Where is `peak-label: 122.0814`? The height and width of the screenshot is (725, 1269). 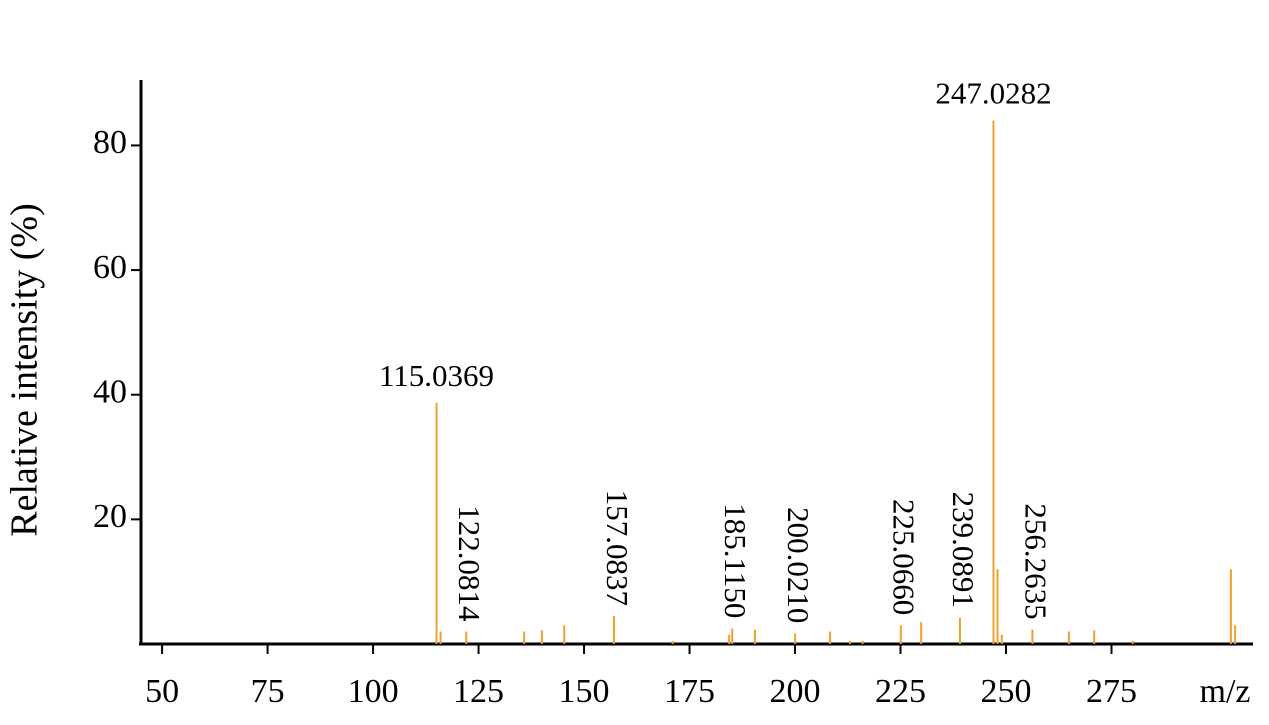 peak-label: 122.0814 is located at coordinates (469, 563).